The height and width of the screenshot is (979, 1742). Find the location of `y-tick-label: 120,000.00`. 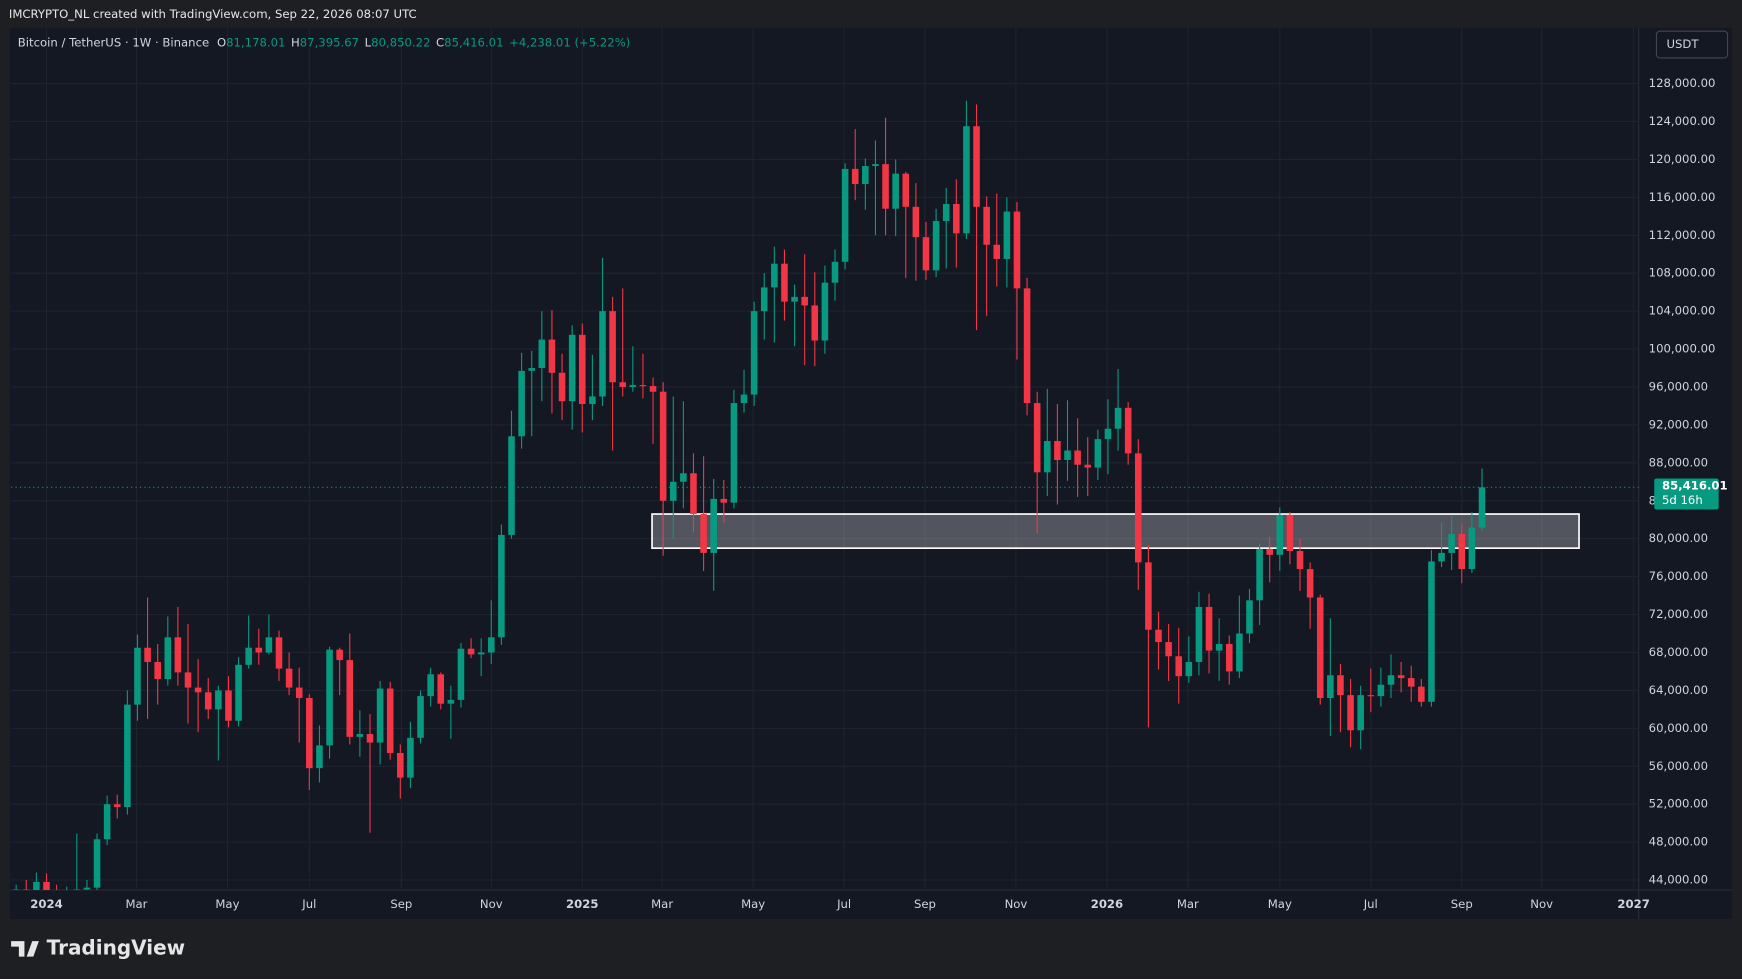

y-tick-label: 120,000.00 is located at coordinates (1682, 159).